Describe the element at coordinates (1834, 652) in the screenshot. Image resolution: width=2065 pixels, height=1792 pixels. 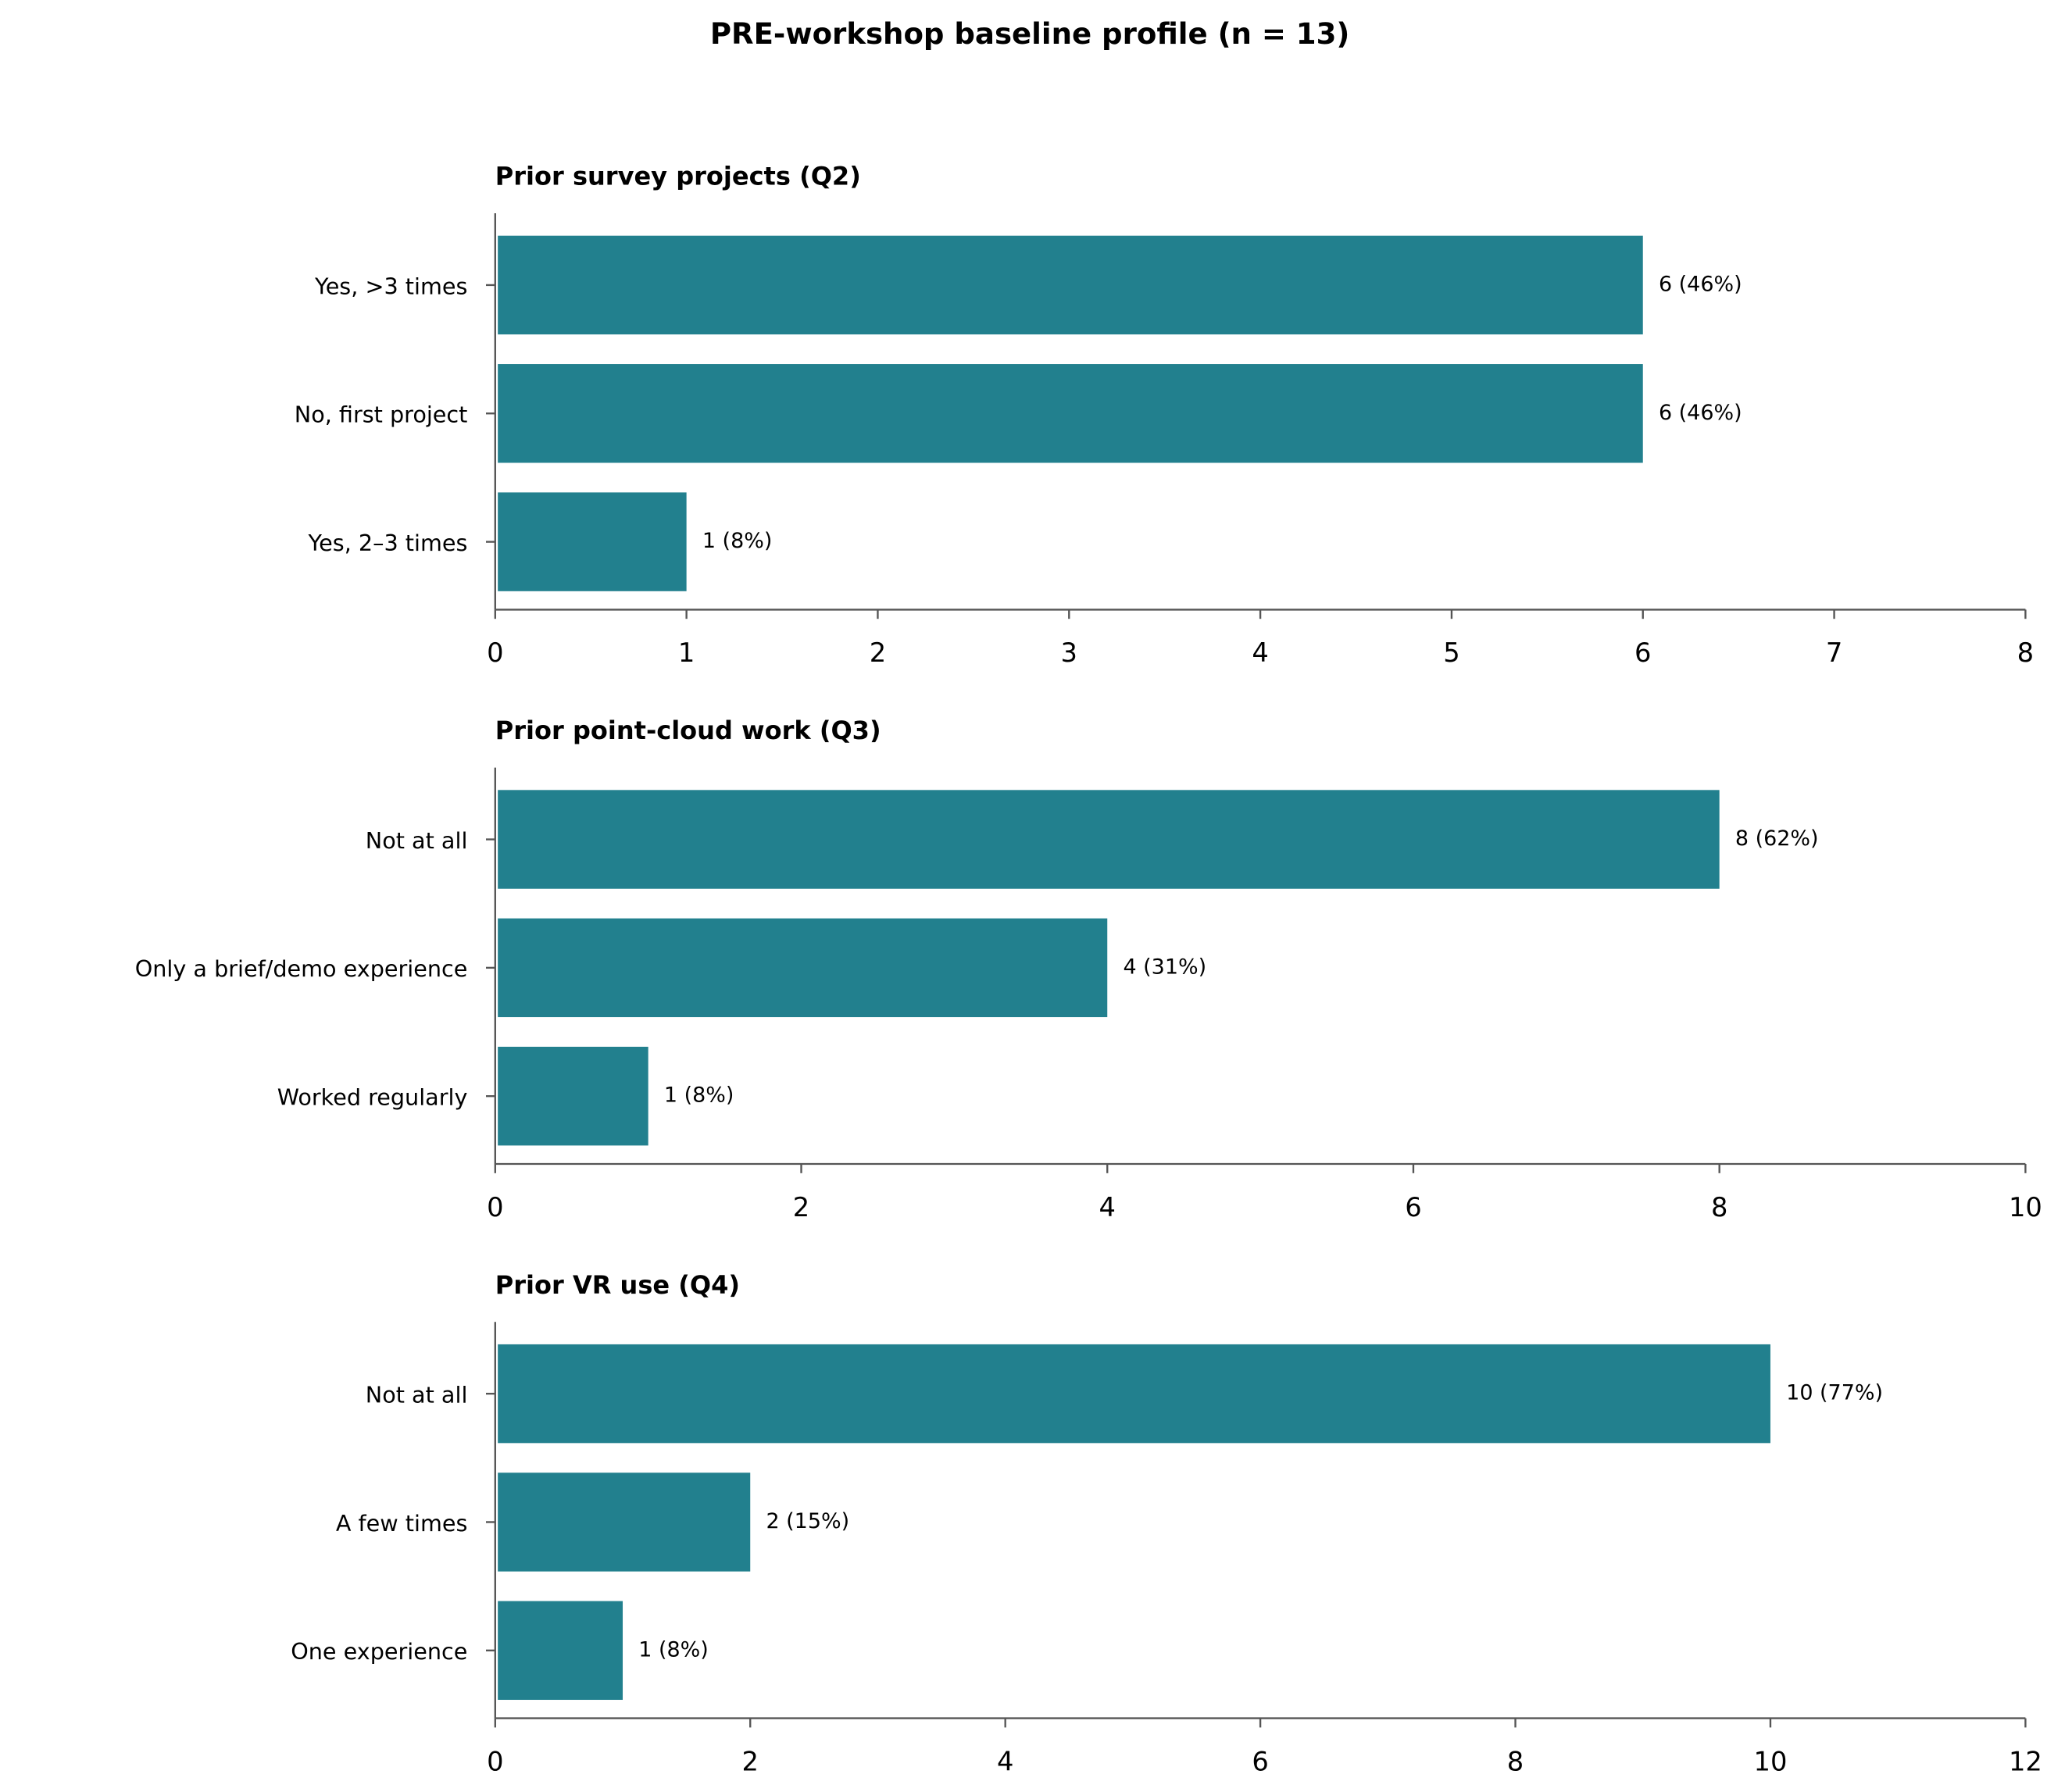
I see `x-tick-label: 7` at that location.